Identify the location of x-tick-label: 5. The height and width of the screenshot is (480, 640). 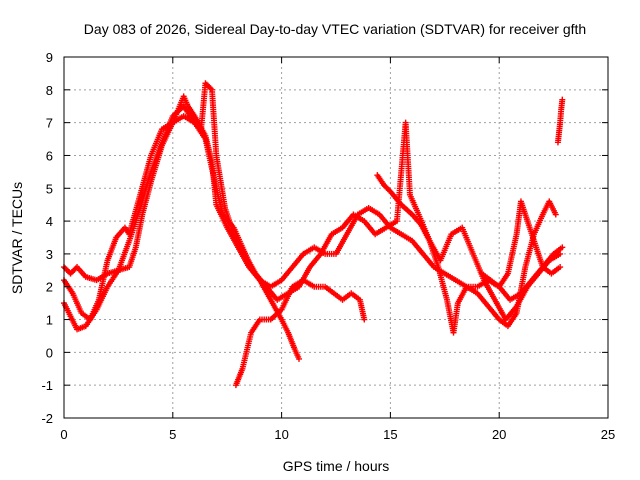
(172, 434).